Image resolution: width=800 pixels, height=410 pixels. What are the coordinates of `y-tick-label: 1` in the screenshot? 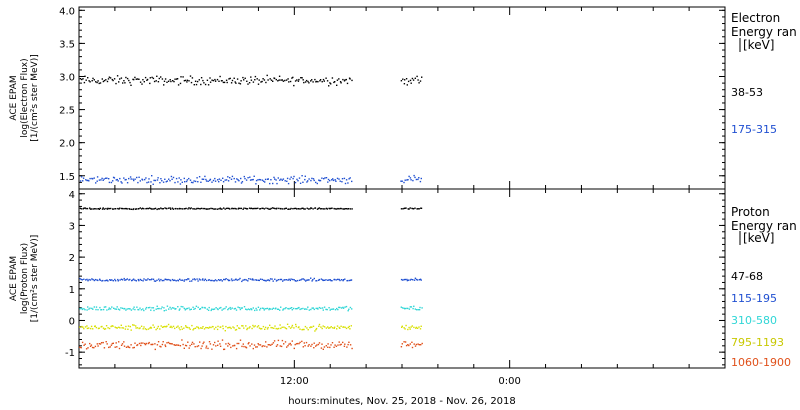 It's located at (72, 290).